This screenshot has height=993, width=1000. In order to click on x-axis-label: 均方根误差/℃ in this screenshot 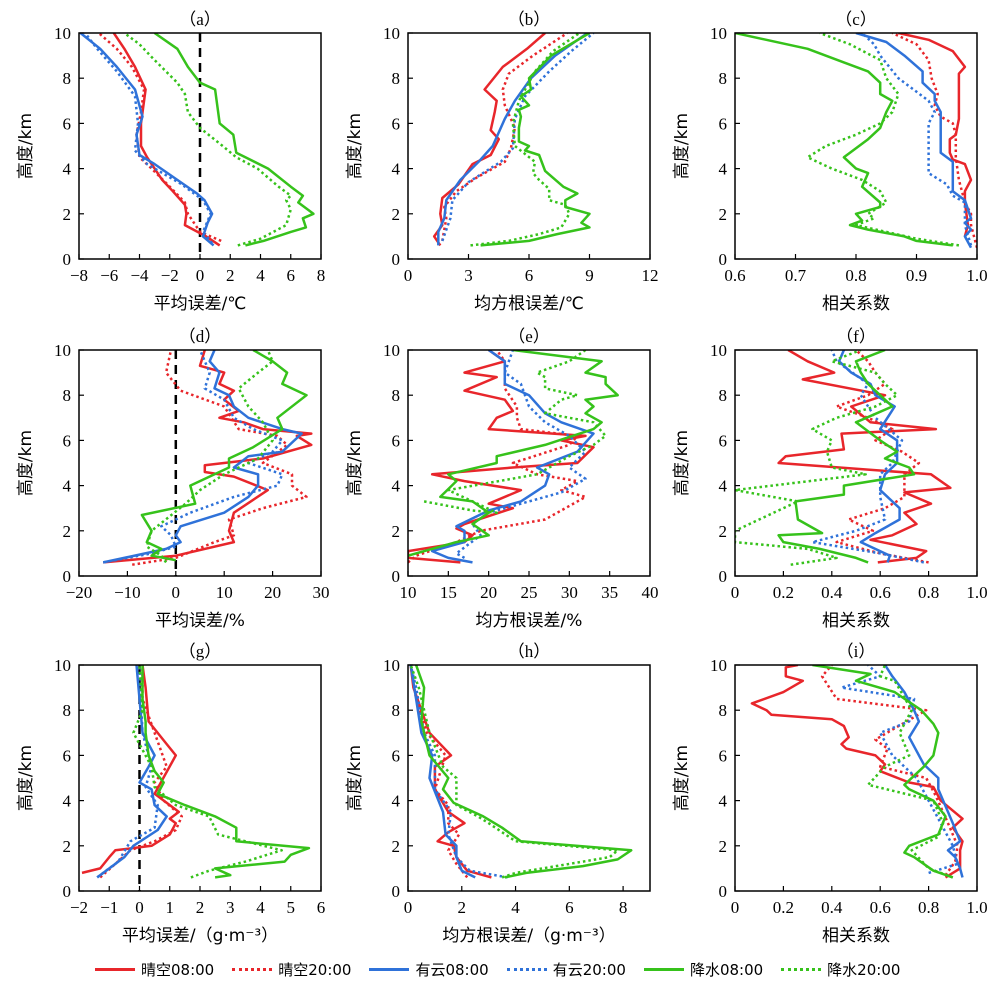, I will do `click(529, 304)`.